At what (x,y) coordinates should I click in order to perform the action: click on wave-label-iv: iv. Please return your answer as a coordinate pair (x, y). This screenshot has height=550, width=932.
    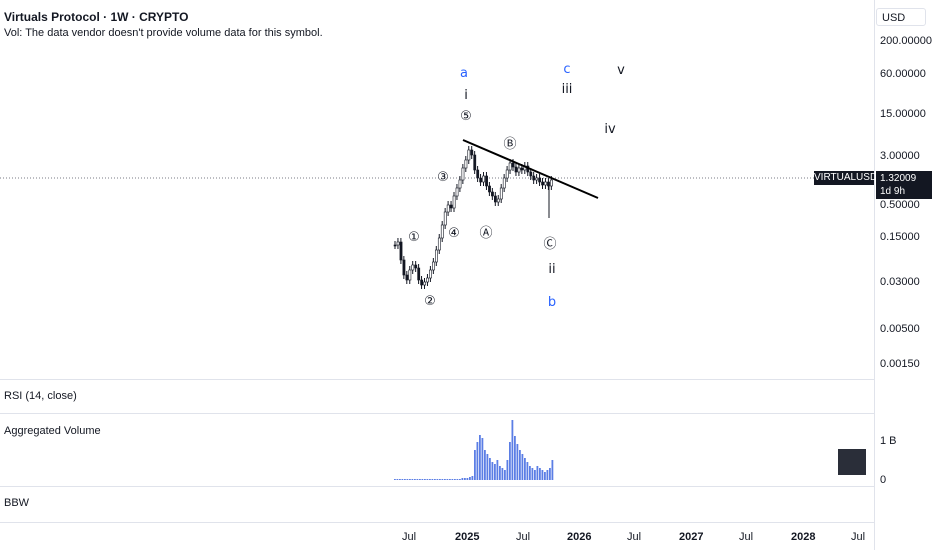
    Looking at the image, I should click on (610, 129).